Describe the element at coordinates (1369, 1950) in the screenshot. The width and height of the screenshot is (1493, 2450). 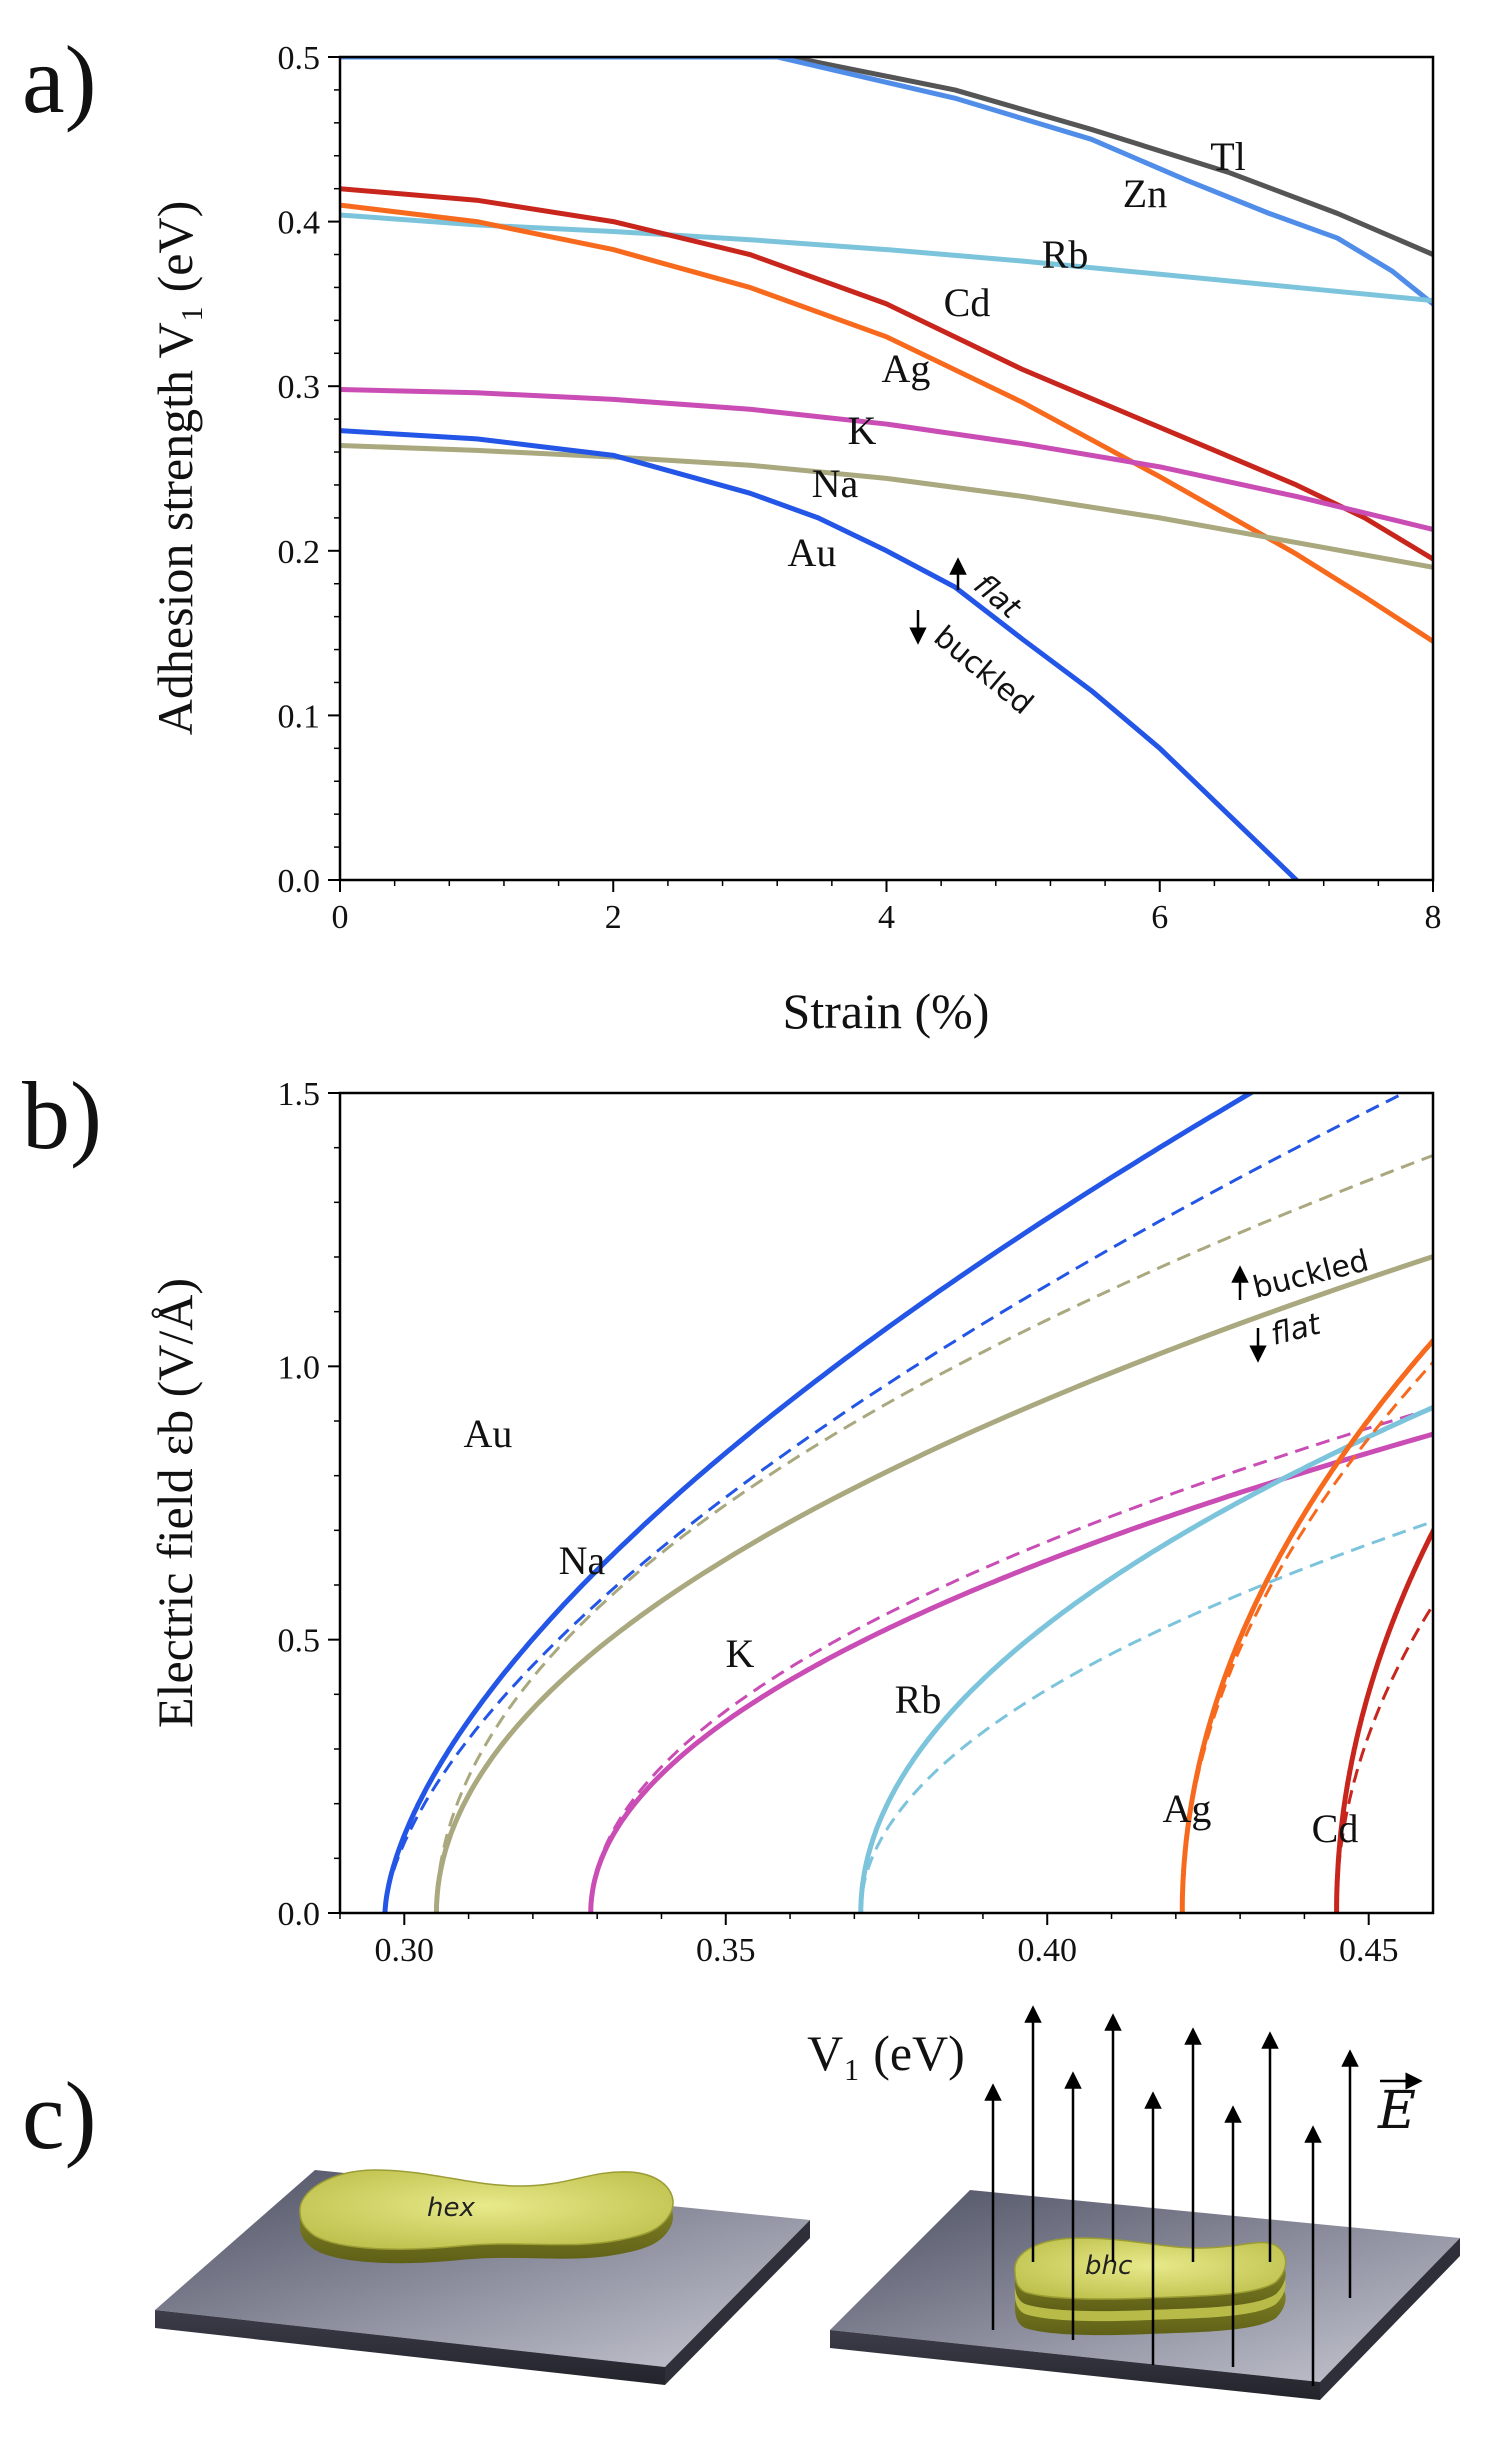
I see `x-tick-label: 0.45` at that location.